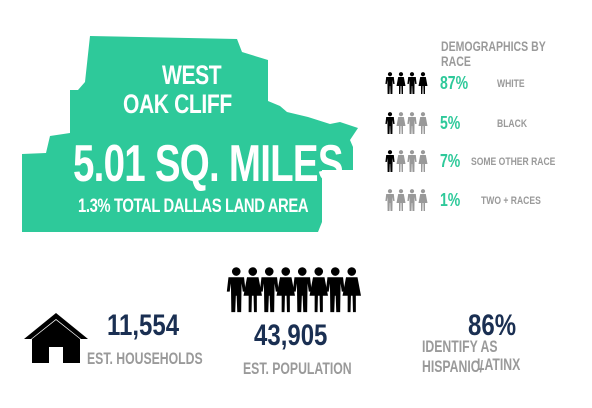 This screenshot has width=592, height=408. Describe the element at coordinates (208, 164) in the screenshot. I see `area-size: 5.01 SQ. MILES` at that location.